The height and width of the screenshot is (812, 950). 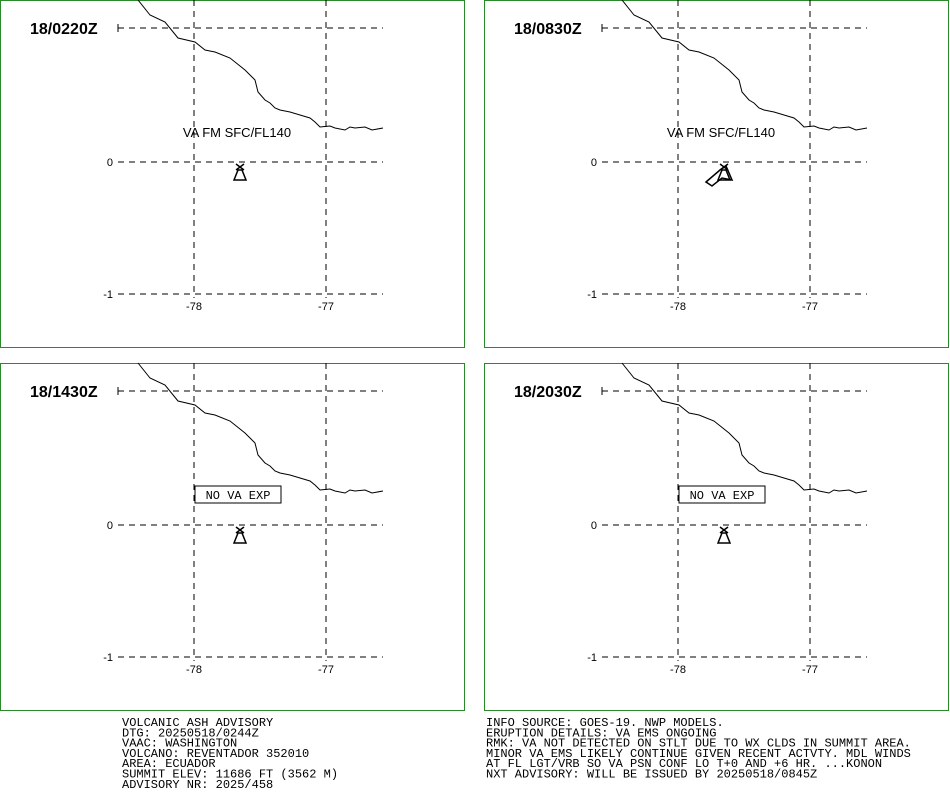 I want to click on valid-time: 18/0220Z, so click(x=64, y=29).